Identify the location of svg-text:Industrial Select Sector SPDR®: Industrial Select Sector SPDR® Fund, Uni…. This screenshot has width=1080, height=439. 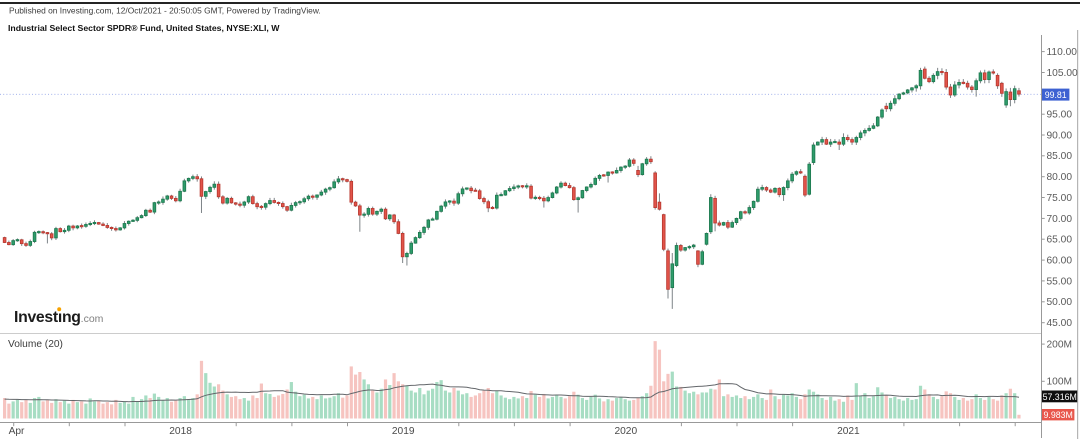
(144, 28).